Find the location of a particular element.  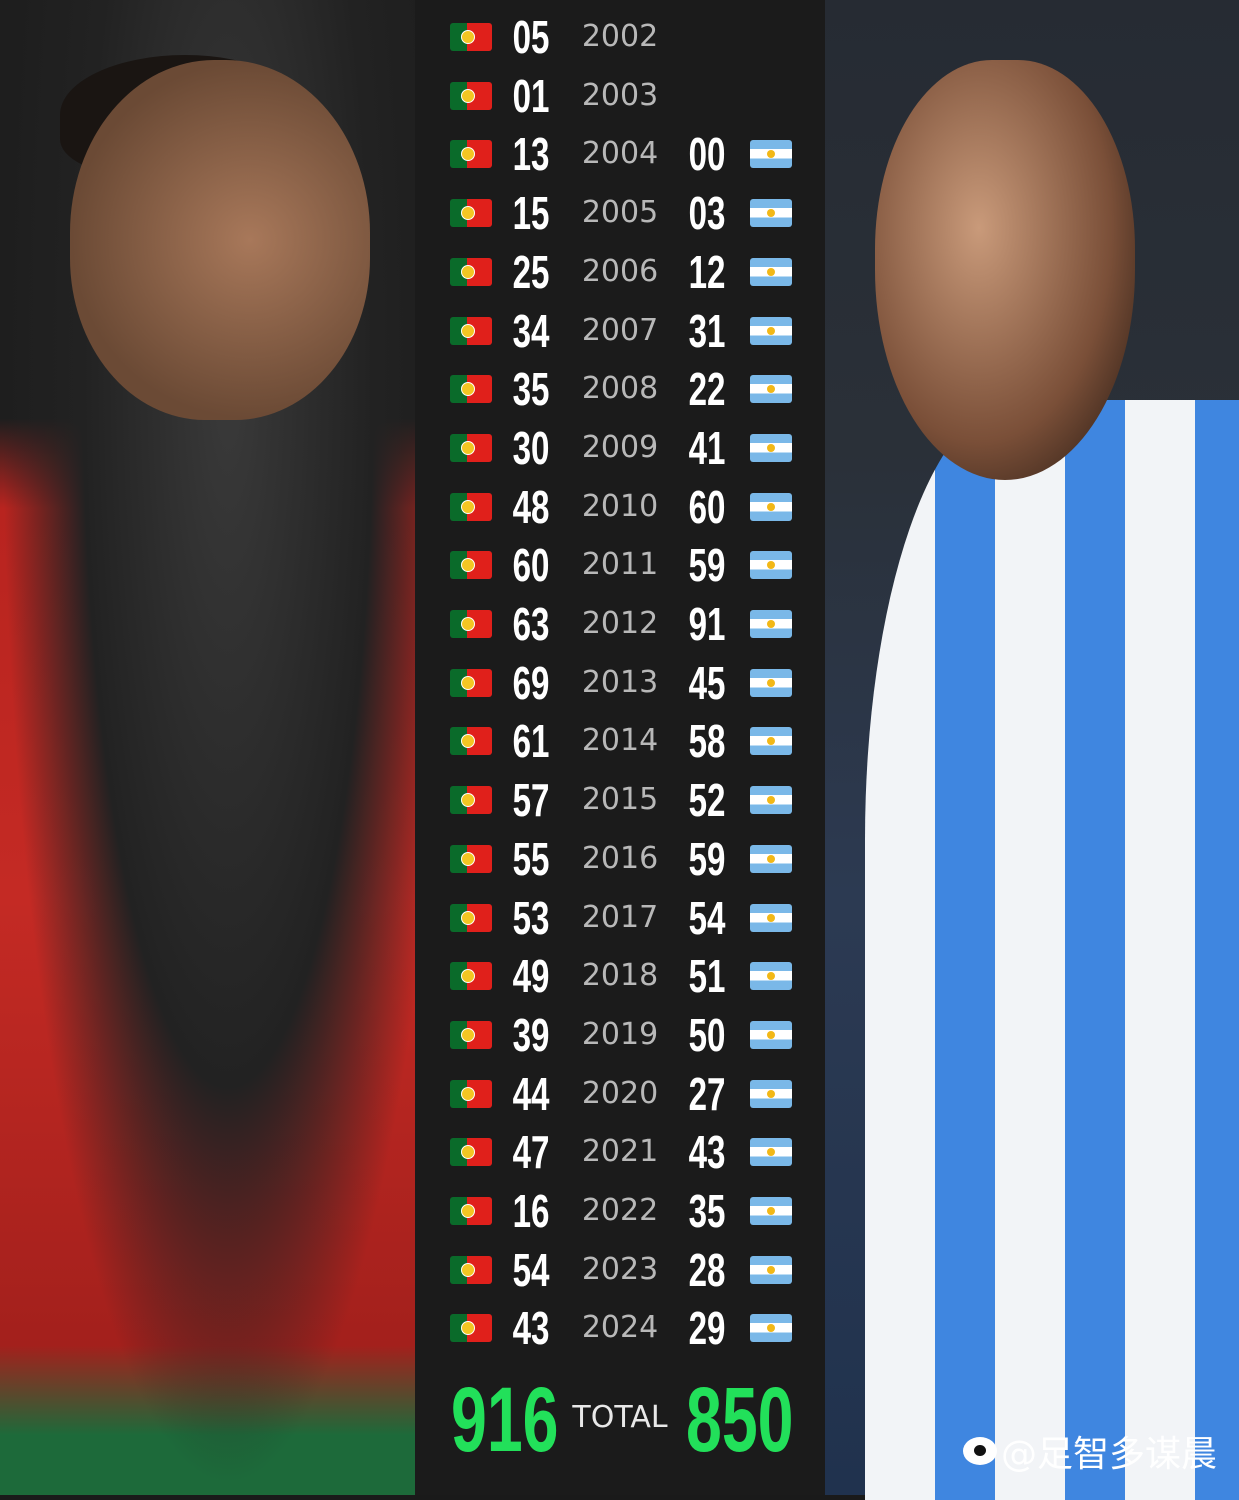

total-label: TOTAL is located at coordinates (620, 1417).